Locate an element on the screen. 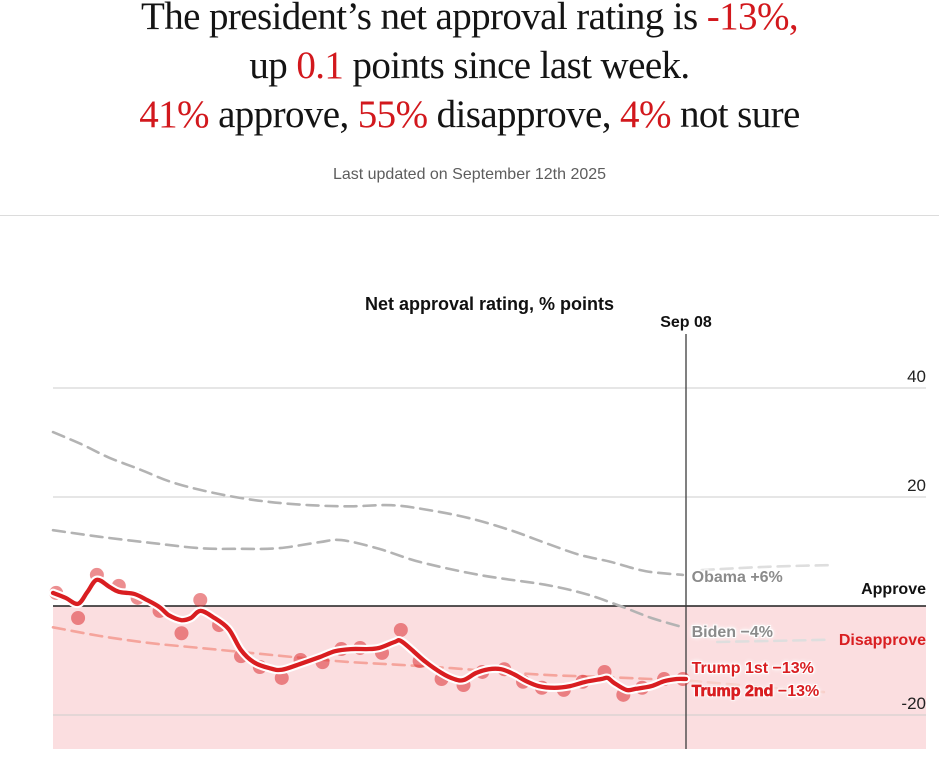  obama-faded-line is located at coordinates (766, 567).